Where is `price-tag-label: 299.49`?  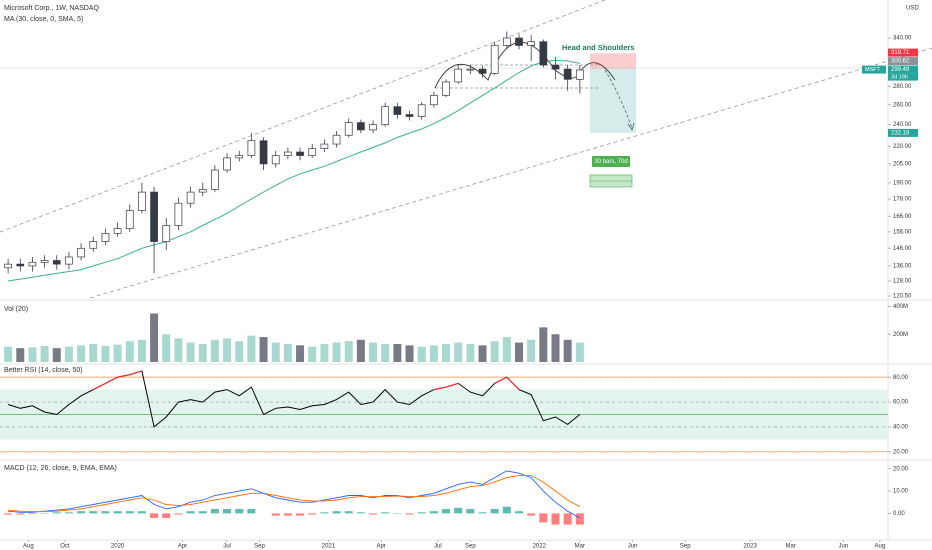 price-tag-label: 299.49 is located at coordinates (900, 70).